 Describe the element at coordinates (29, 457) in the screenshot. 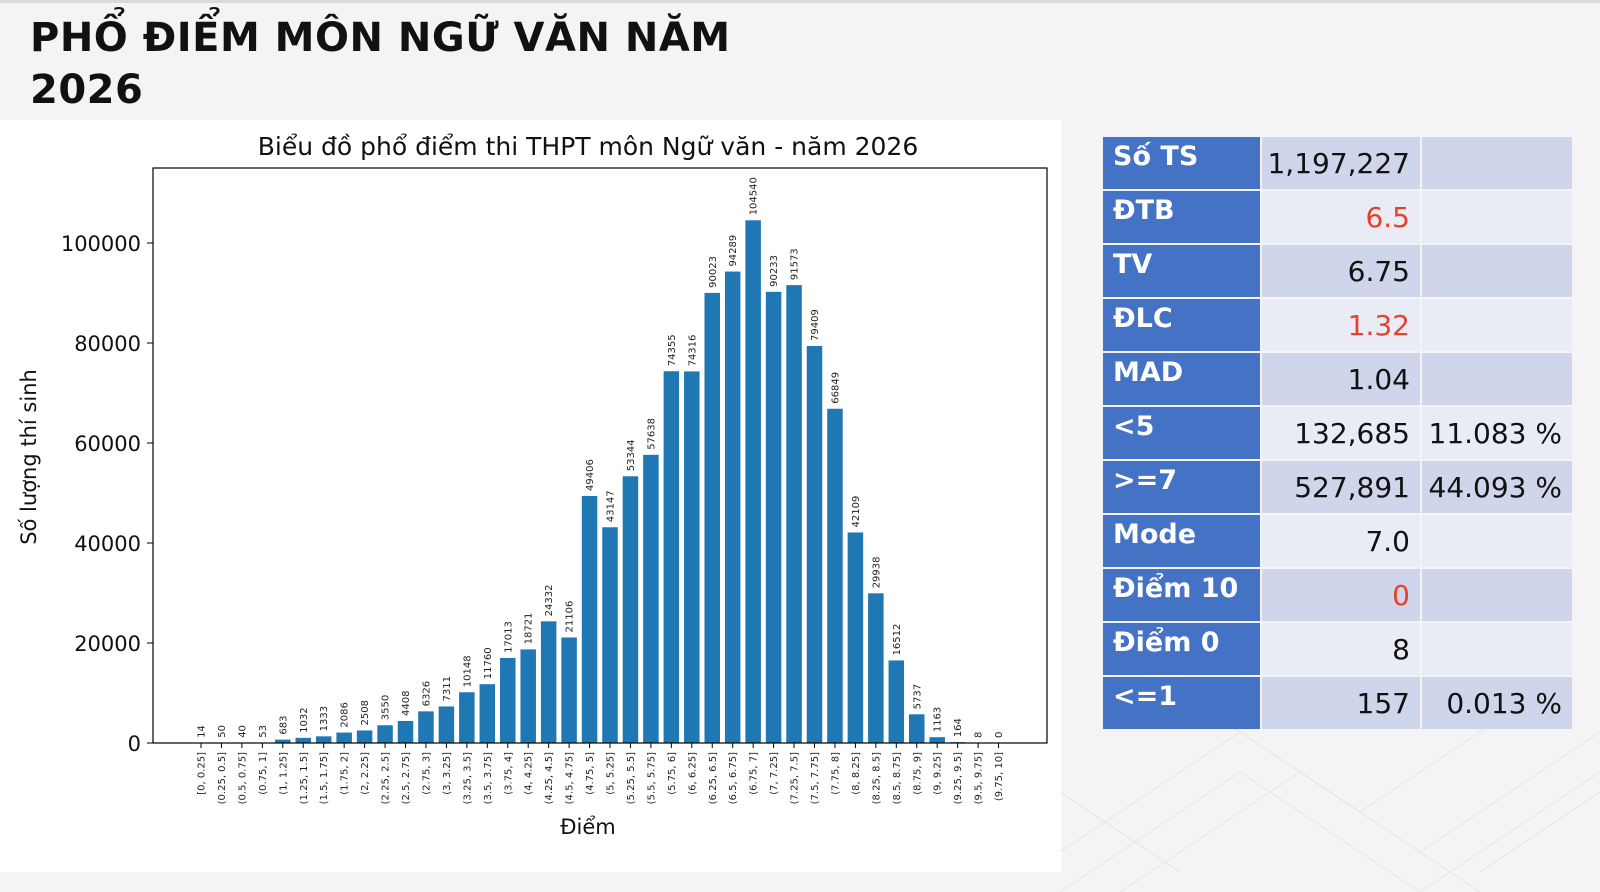

I see `y-axis-label: Số lượng thí sinh` at that location.